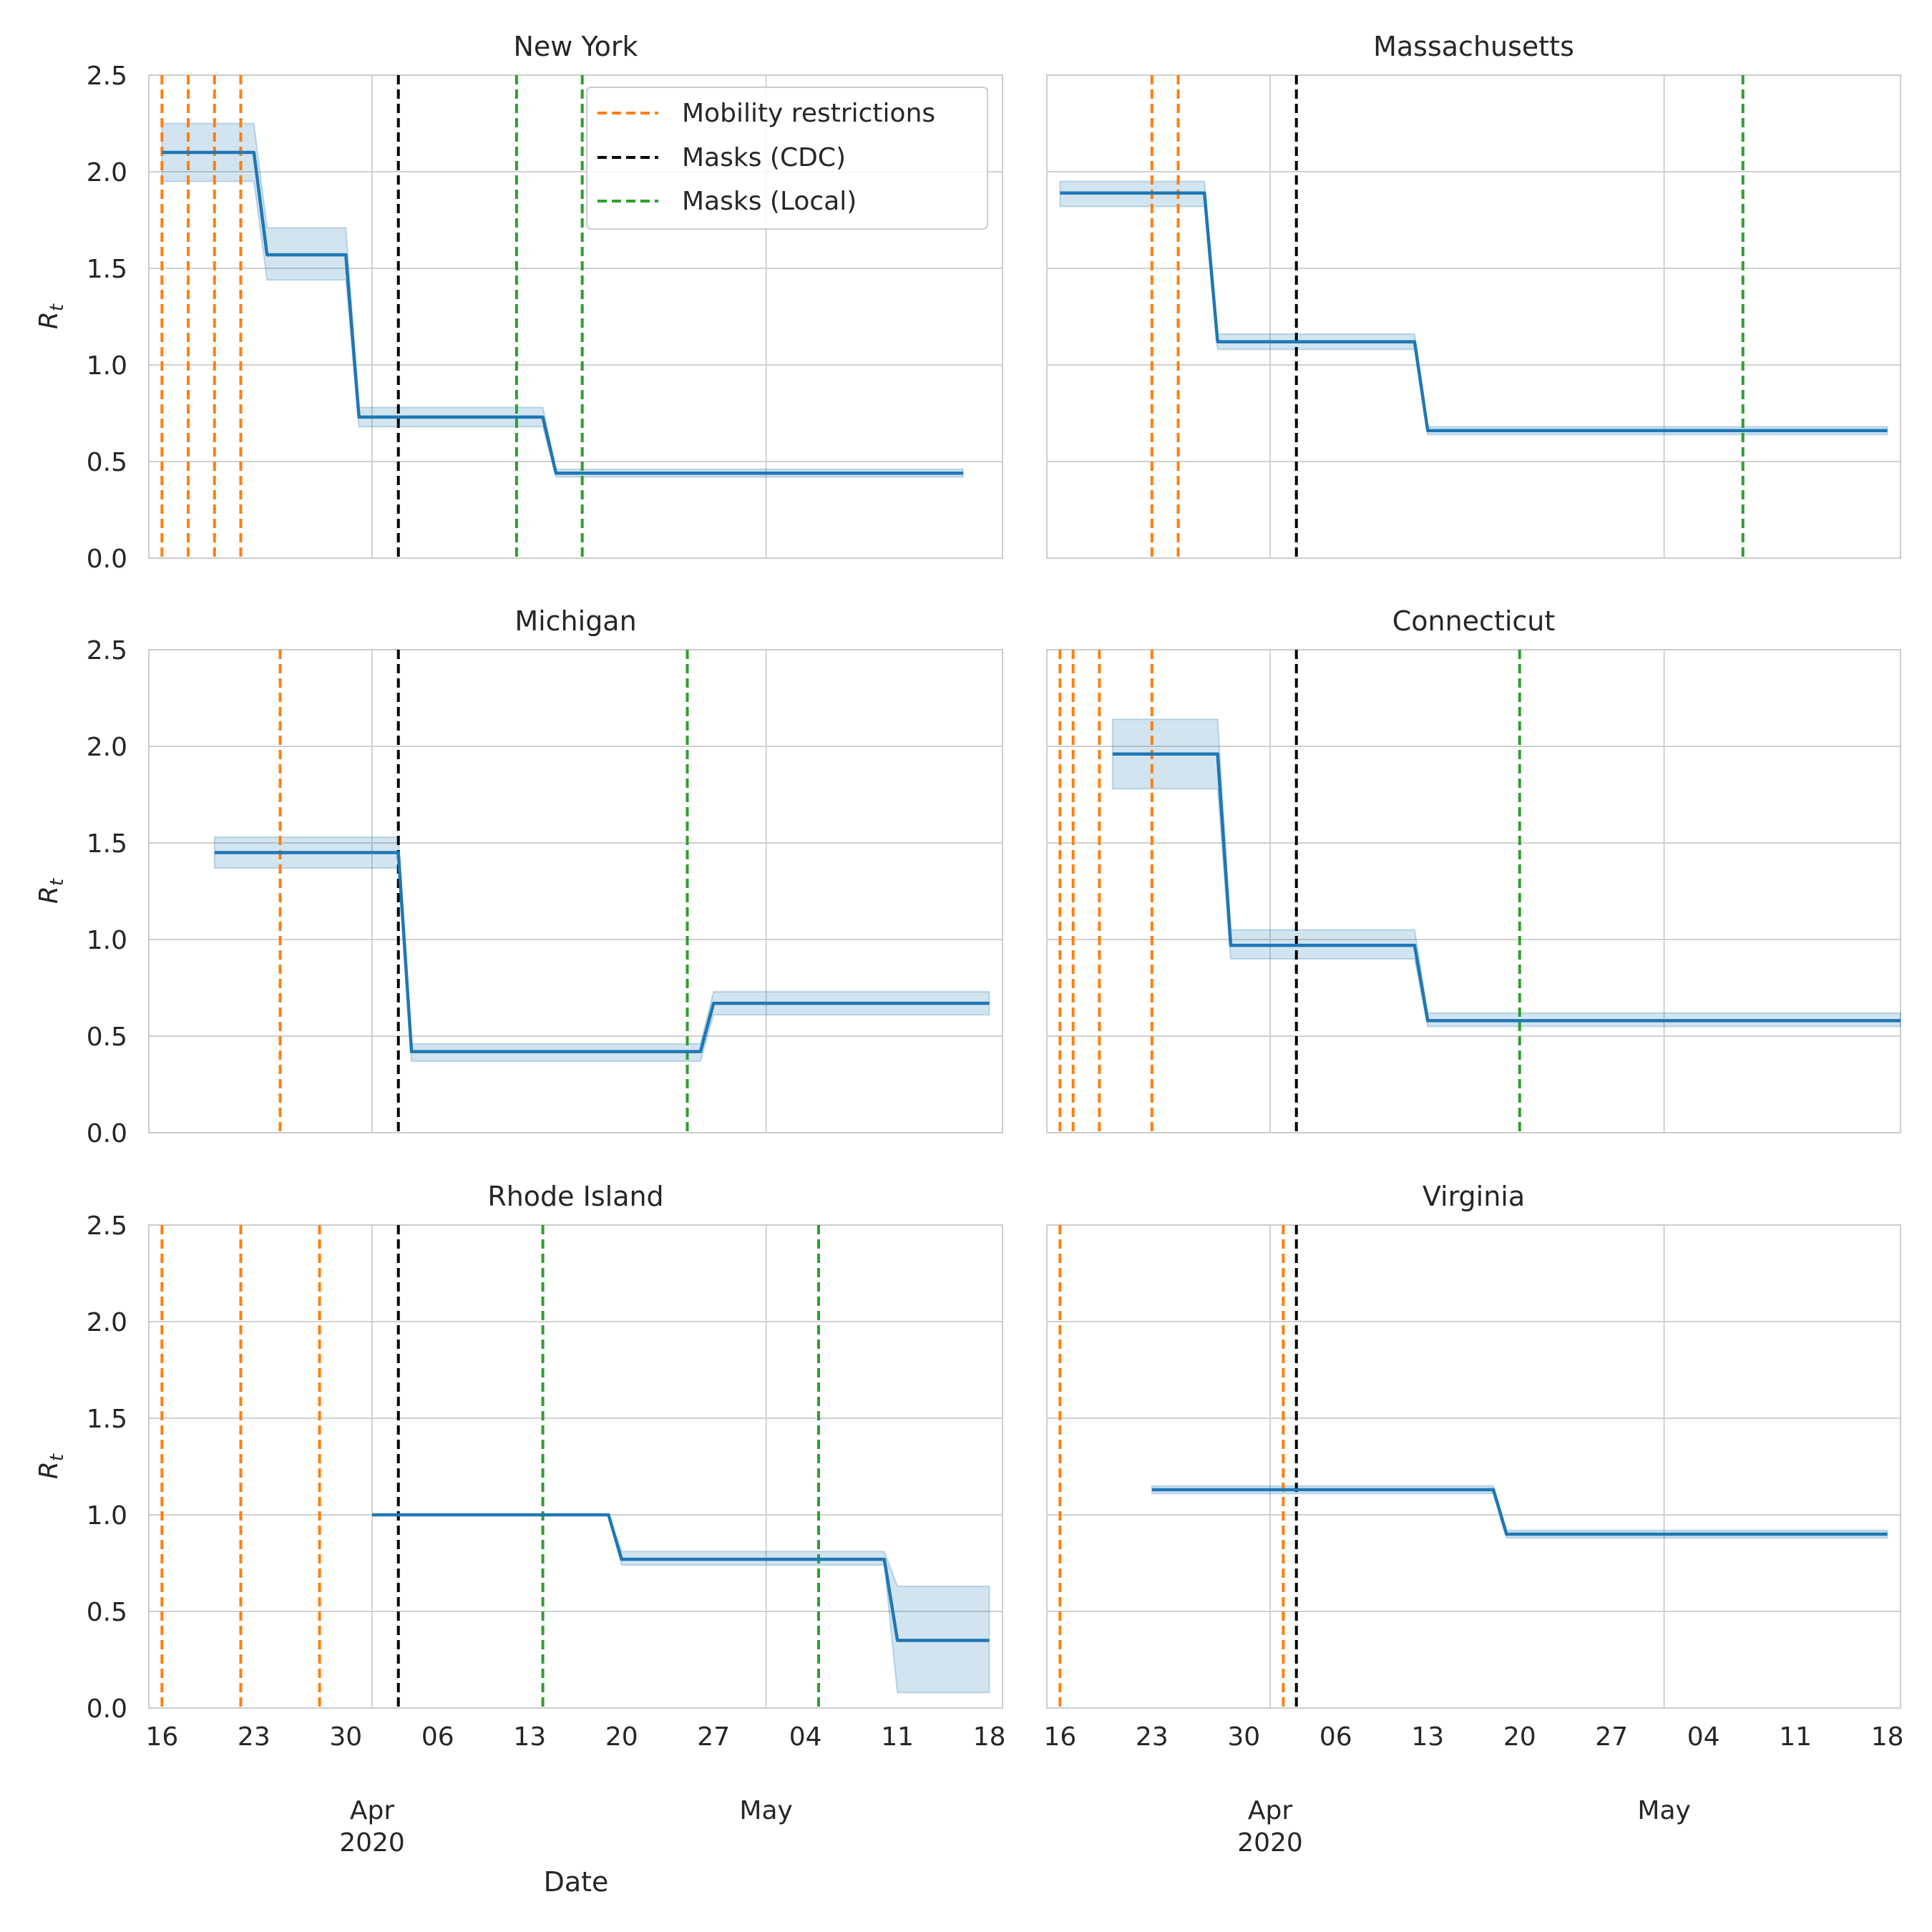 This screenshot has width=1932, height=1932. I want to click on panel-title: New York, so click(575, 46).